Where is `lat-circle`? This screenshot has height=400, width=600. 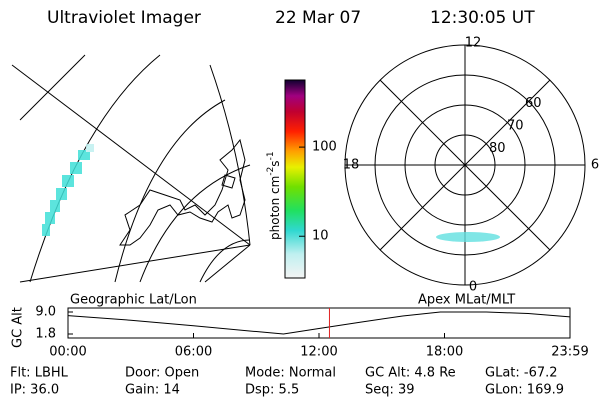
lat-circle is located at coordinates (465, 165).